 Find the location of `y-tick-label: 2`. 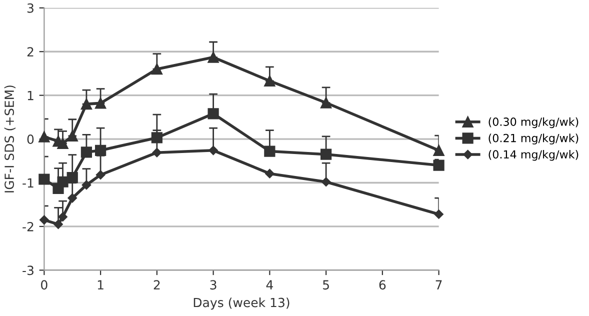

y-tick-label: 2 is located at coordinates (30, 51).